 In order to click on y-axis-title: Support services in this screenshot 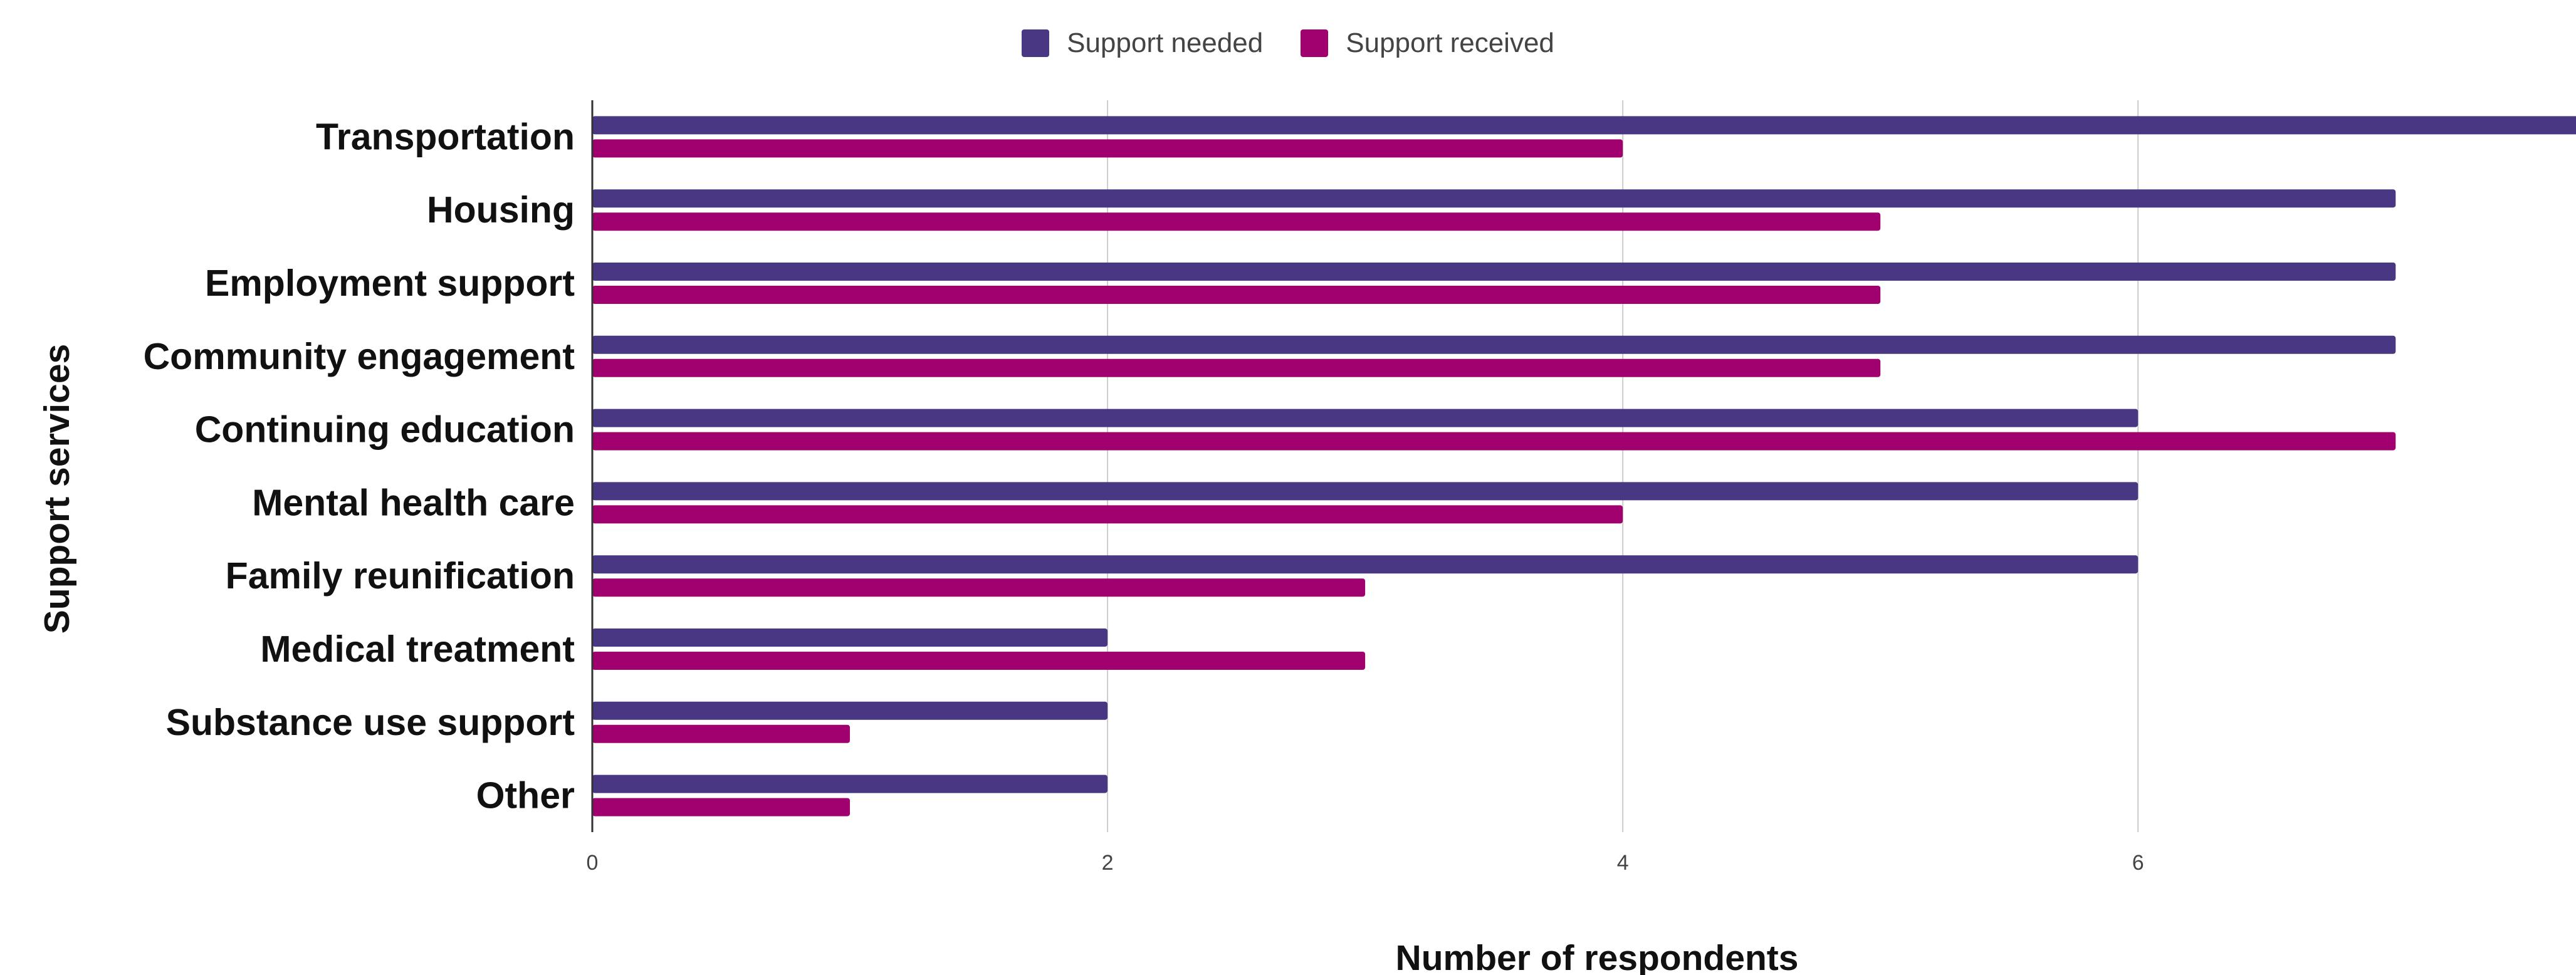, I will do `click(57, 489)`.